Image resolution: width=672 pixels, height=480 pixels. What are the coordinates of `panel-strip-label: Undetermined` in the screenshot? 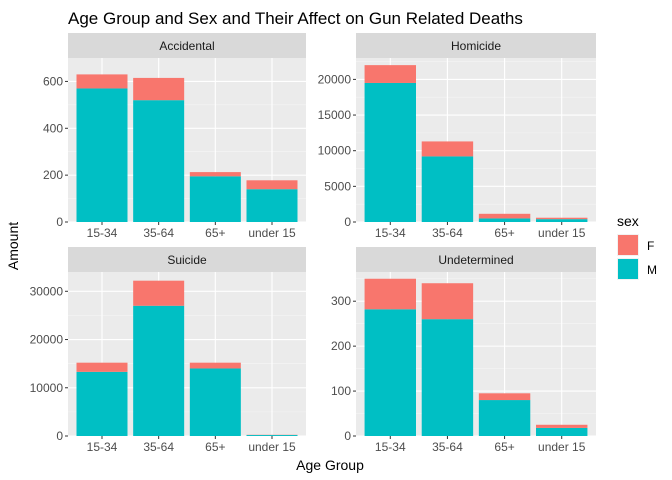 It's located at (475, 260).